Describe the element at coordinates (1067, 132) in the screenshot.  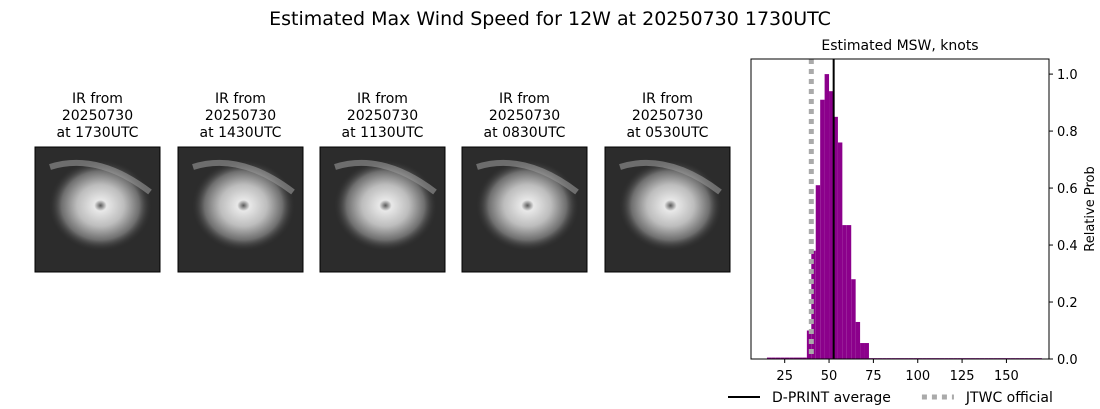
I see `y-tick-label: 0.8` at that location.